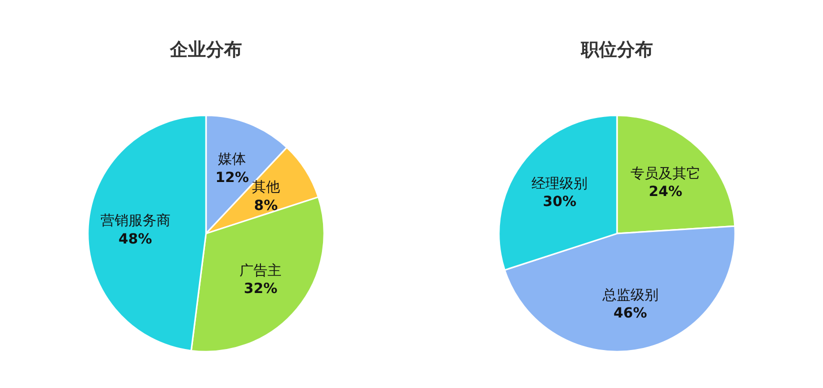 The width and height of the screenshot is (823, 388). I want to click on data-label: 30%, so click(559, 202).